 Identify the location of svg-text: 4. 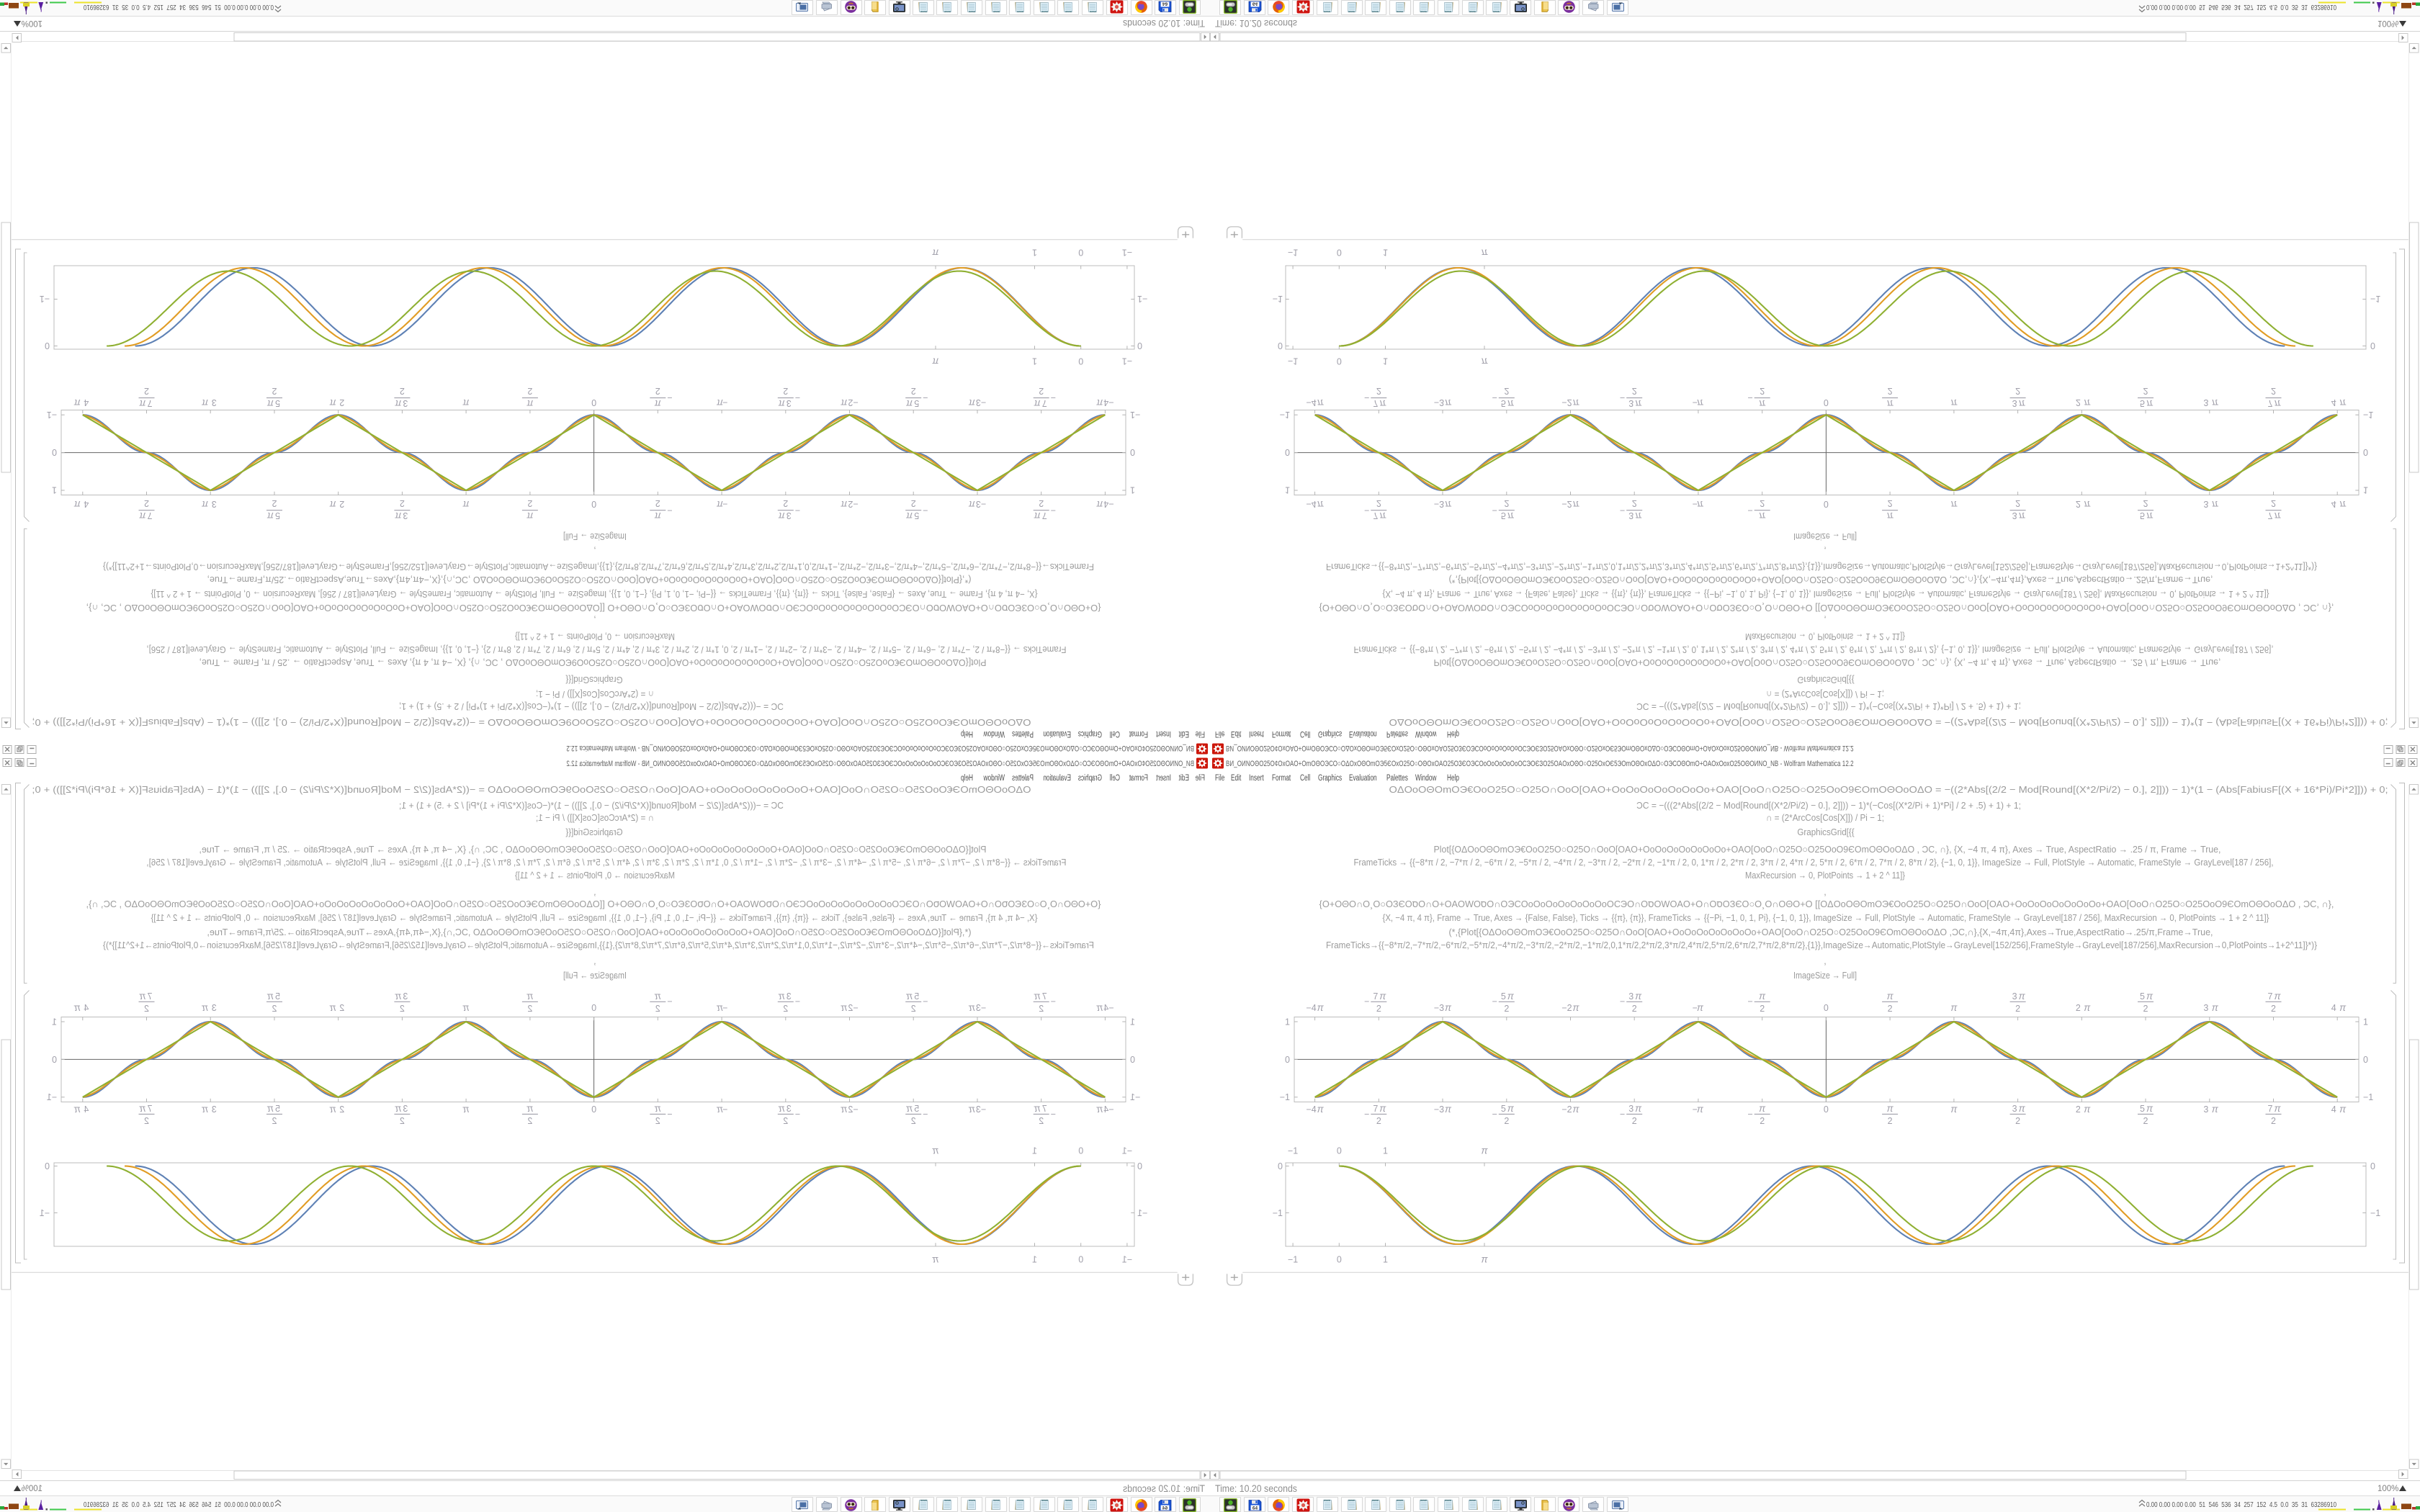
(86, 402).